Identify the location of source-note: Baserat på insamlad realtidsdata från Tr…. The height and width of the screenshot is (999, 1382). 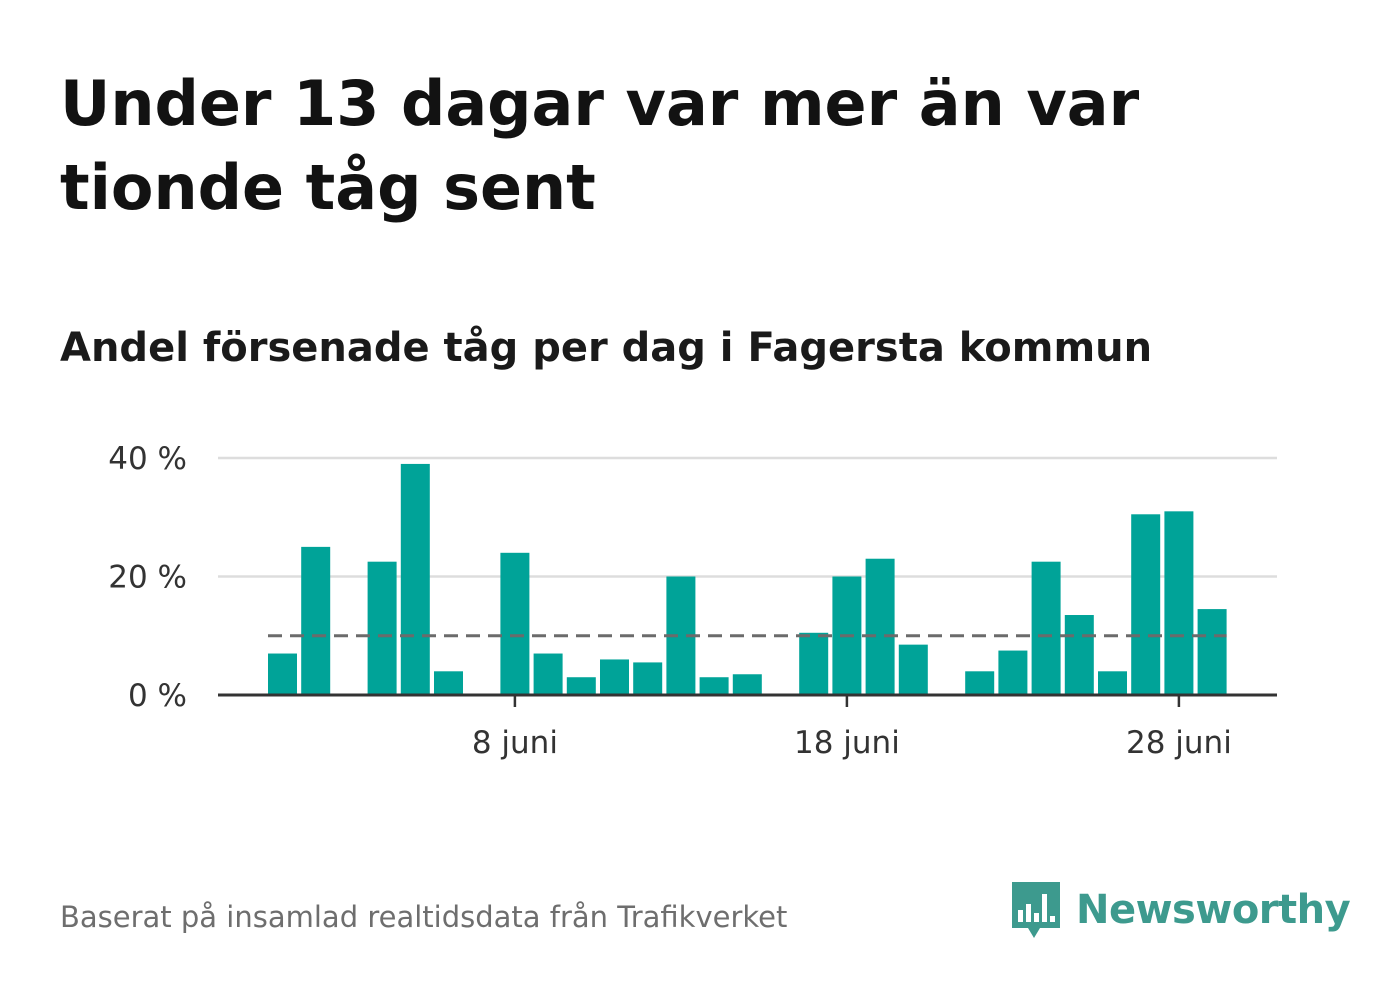
(424, 917).